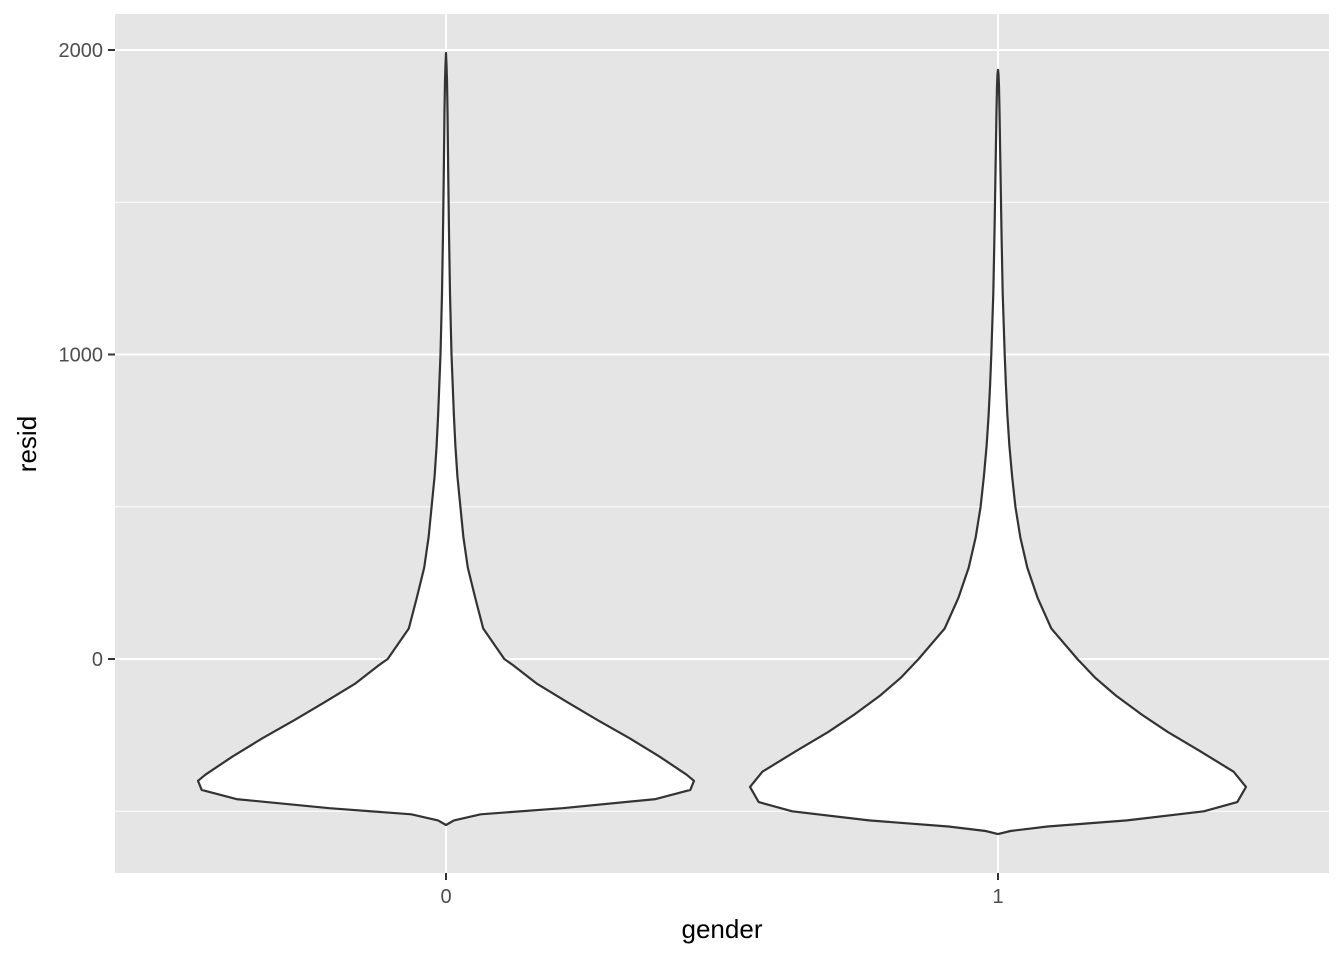 The width and height of the screenshot is (1344, 960). Describe the element at coordinates (27, 444) in the screenshot. I see `y-axis-title: resid` at that location.